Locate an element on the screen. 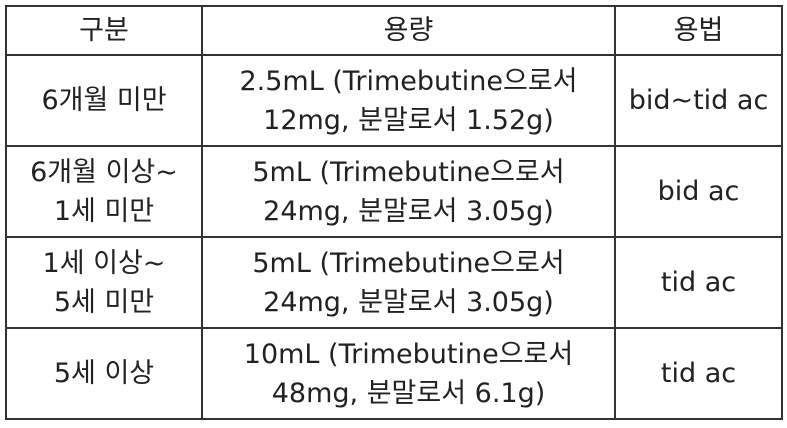 The image size is (787, 428). category-line: 5세 이상 is located at coordinates (104, 373).